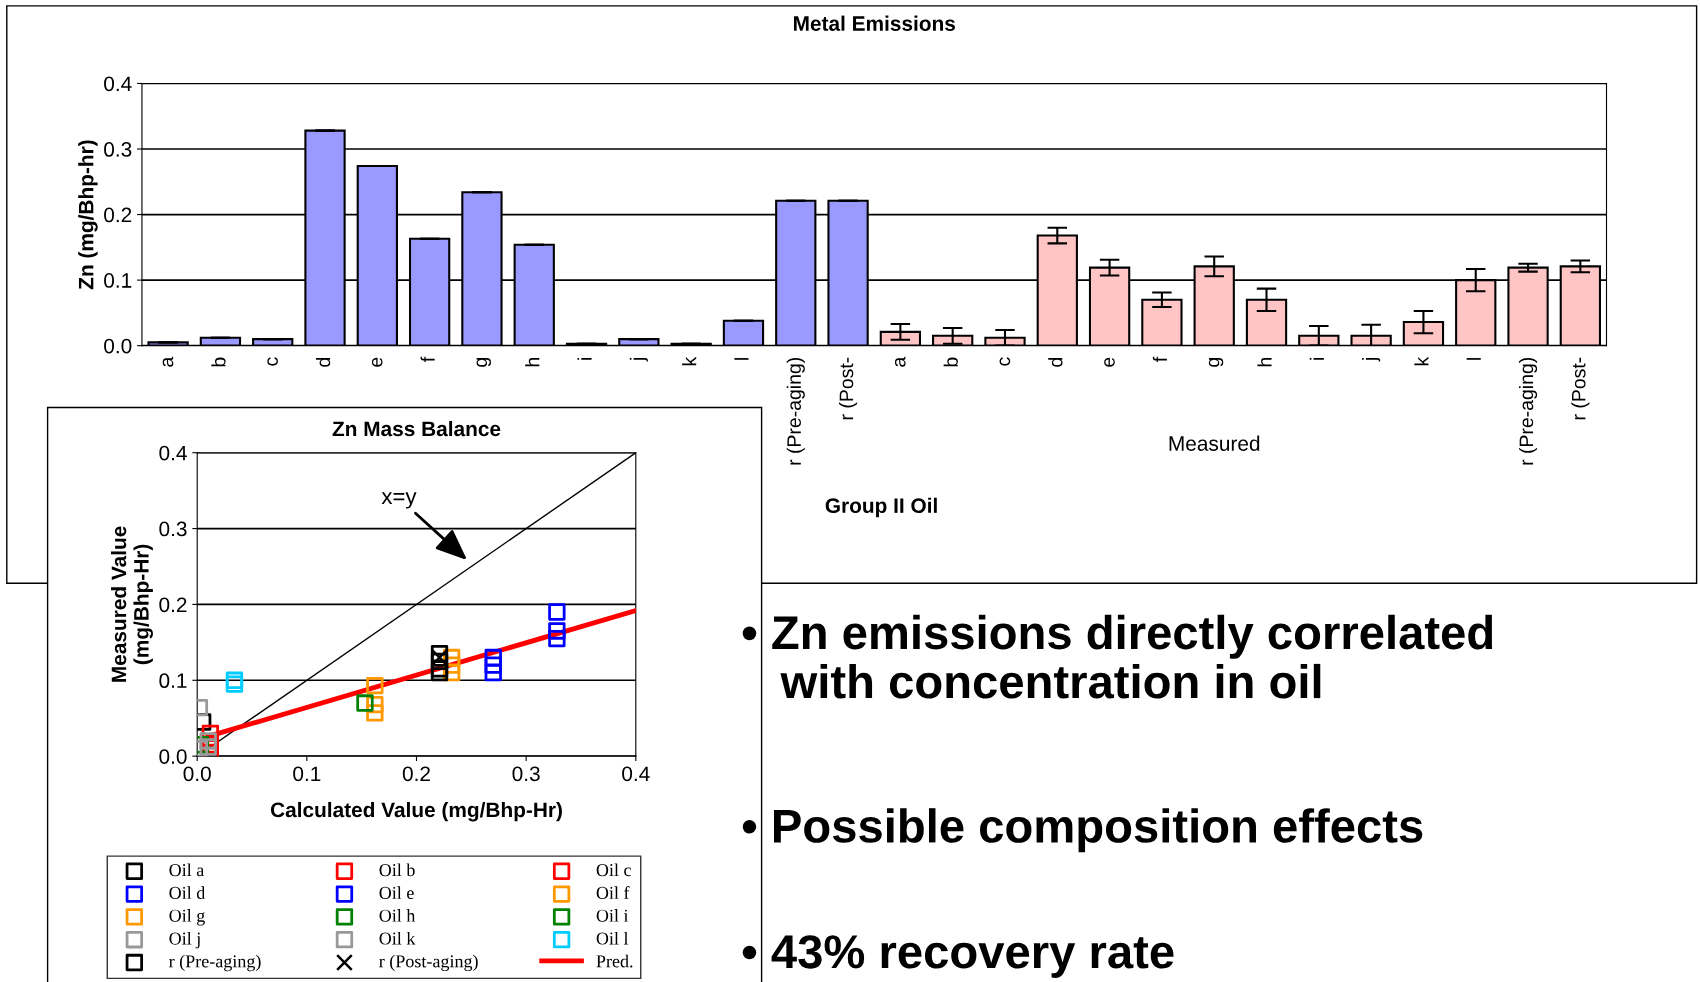 This screenshot has width=1700, height=982. Describe the element at coordinates (88, 215) in the screenshot. I see `y-axis-title: Zn (mg/Bhp-hr)` at that location.